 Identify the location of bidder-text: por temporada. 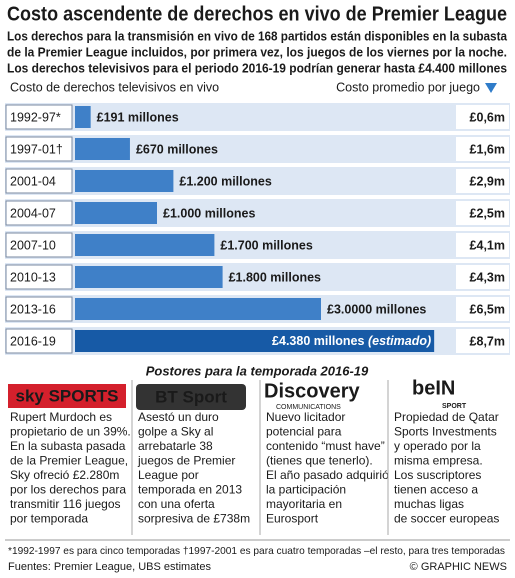
(49, 519).